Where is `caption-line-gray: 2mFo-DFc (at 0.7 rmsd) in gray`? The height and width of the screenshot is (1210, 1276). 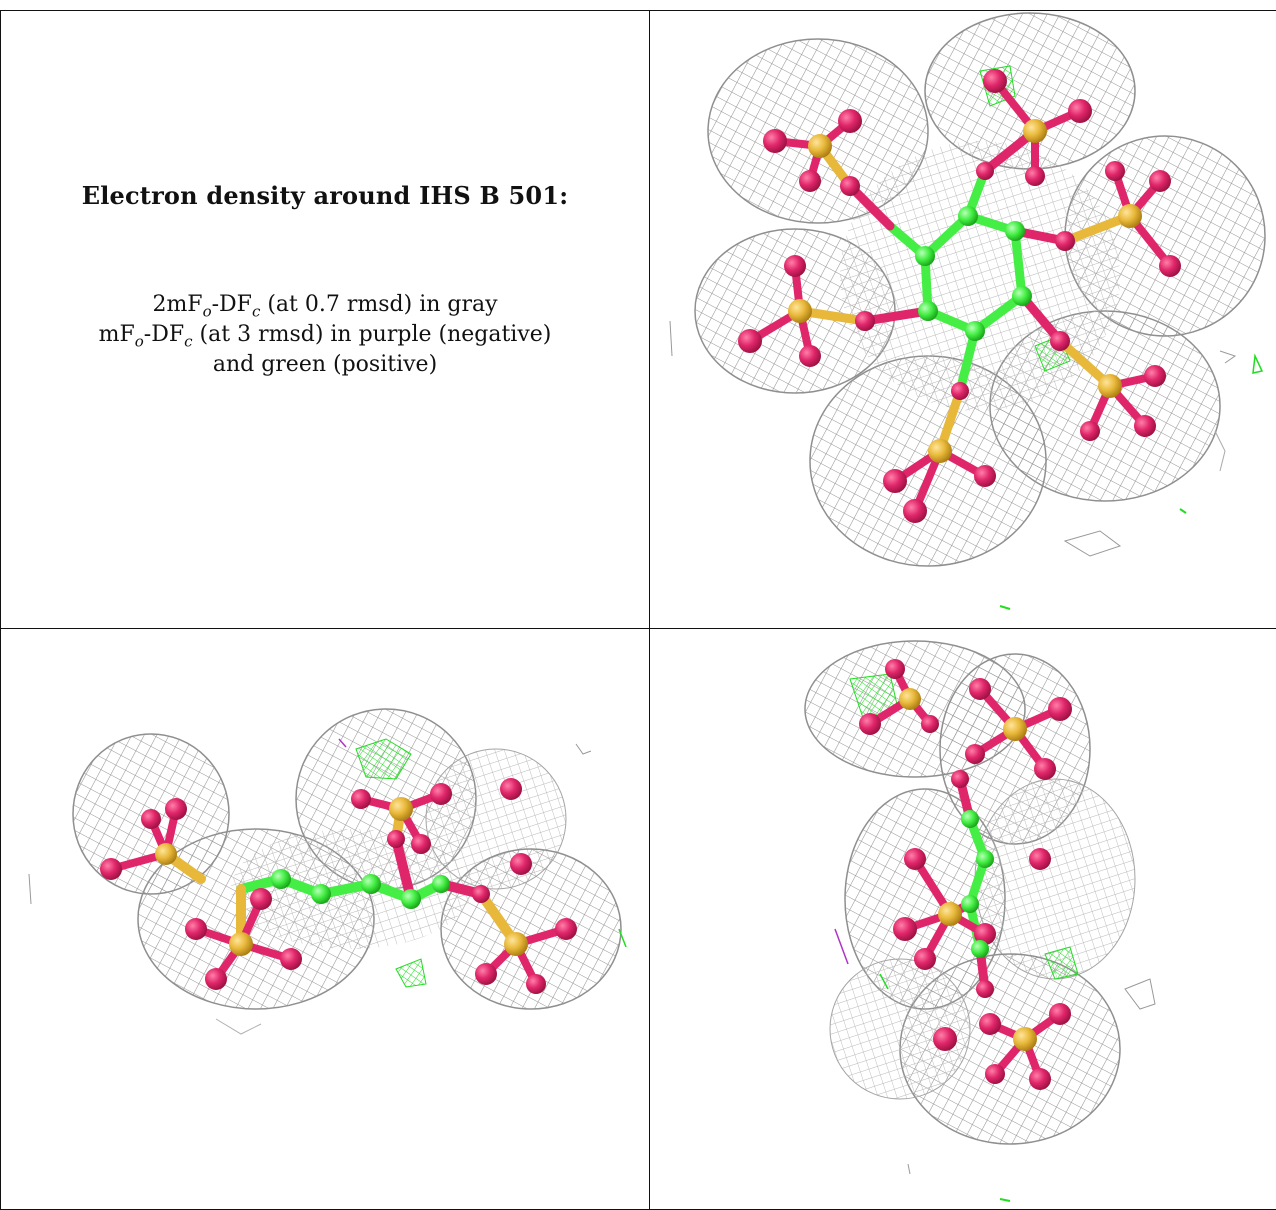 caption-line-gray: 2mFo-DFc (at 0.7 rmsd) in gray is located at coordinates (325, 305).